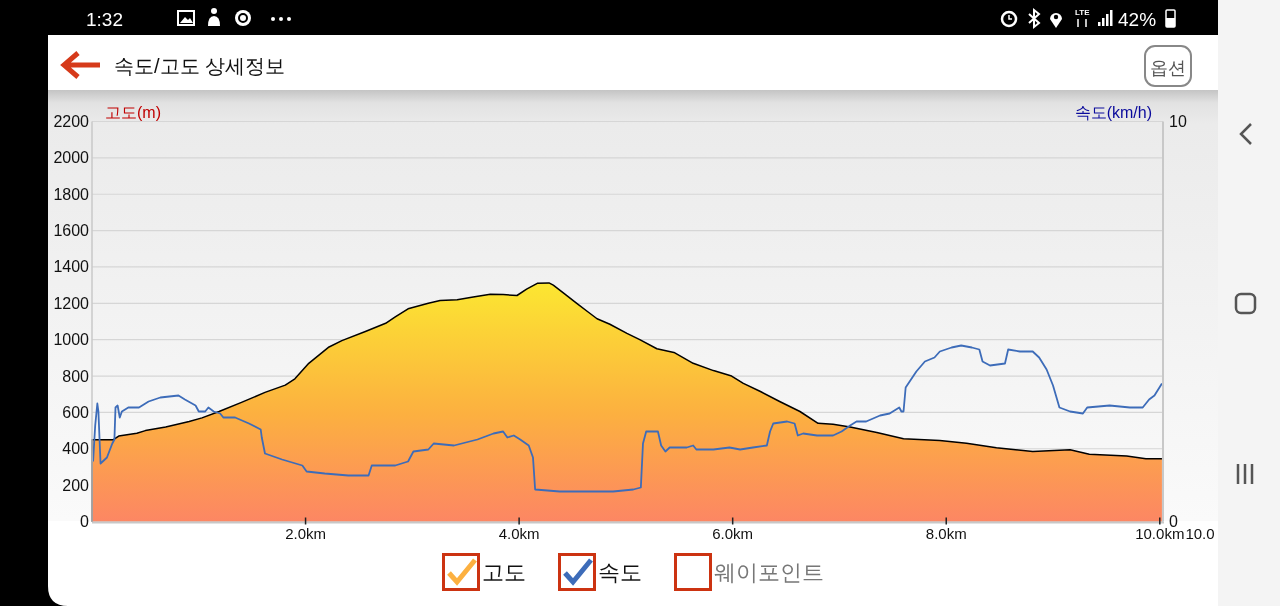  Describe the element at coordinates (76, 412) in the screenshot. I see `y-tick-label: 600` at that location.